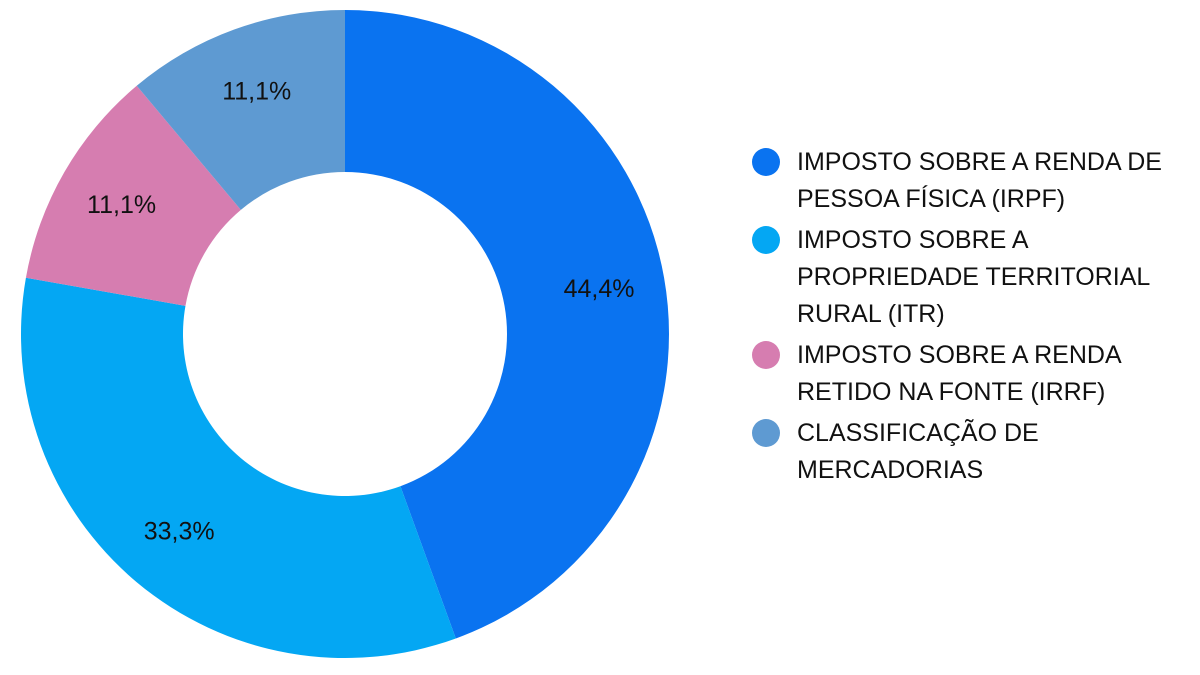  What do you see at coordinates (599, 289) in the screenshot?
I see `slice-label-irpf: 44,4%` at bounding box center [599, 289].